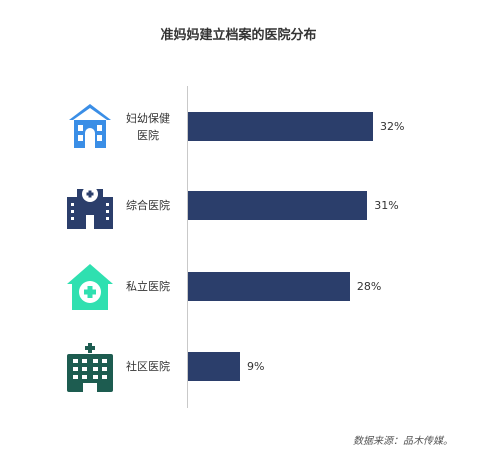 The width and height of the screenshot is (477, 454). What do you see at coordinates (90, 367) in the screenshot?
I see `community-hospital-icon` at bounding box center [90, 367].